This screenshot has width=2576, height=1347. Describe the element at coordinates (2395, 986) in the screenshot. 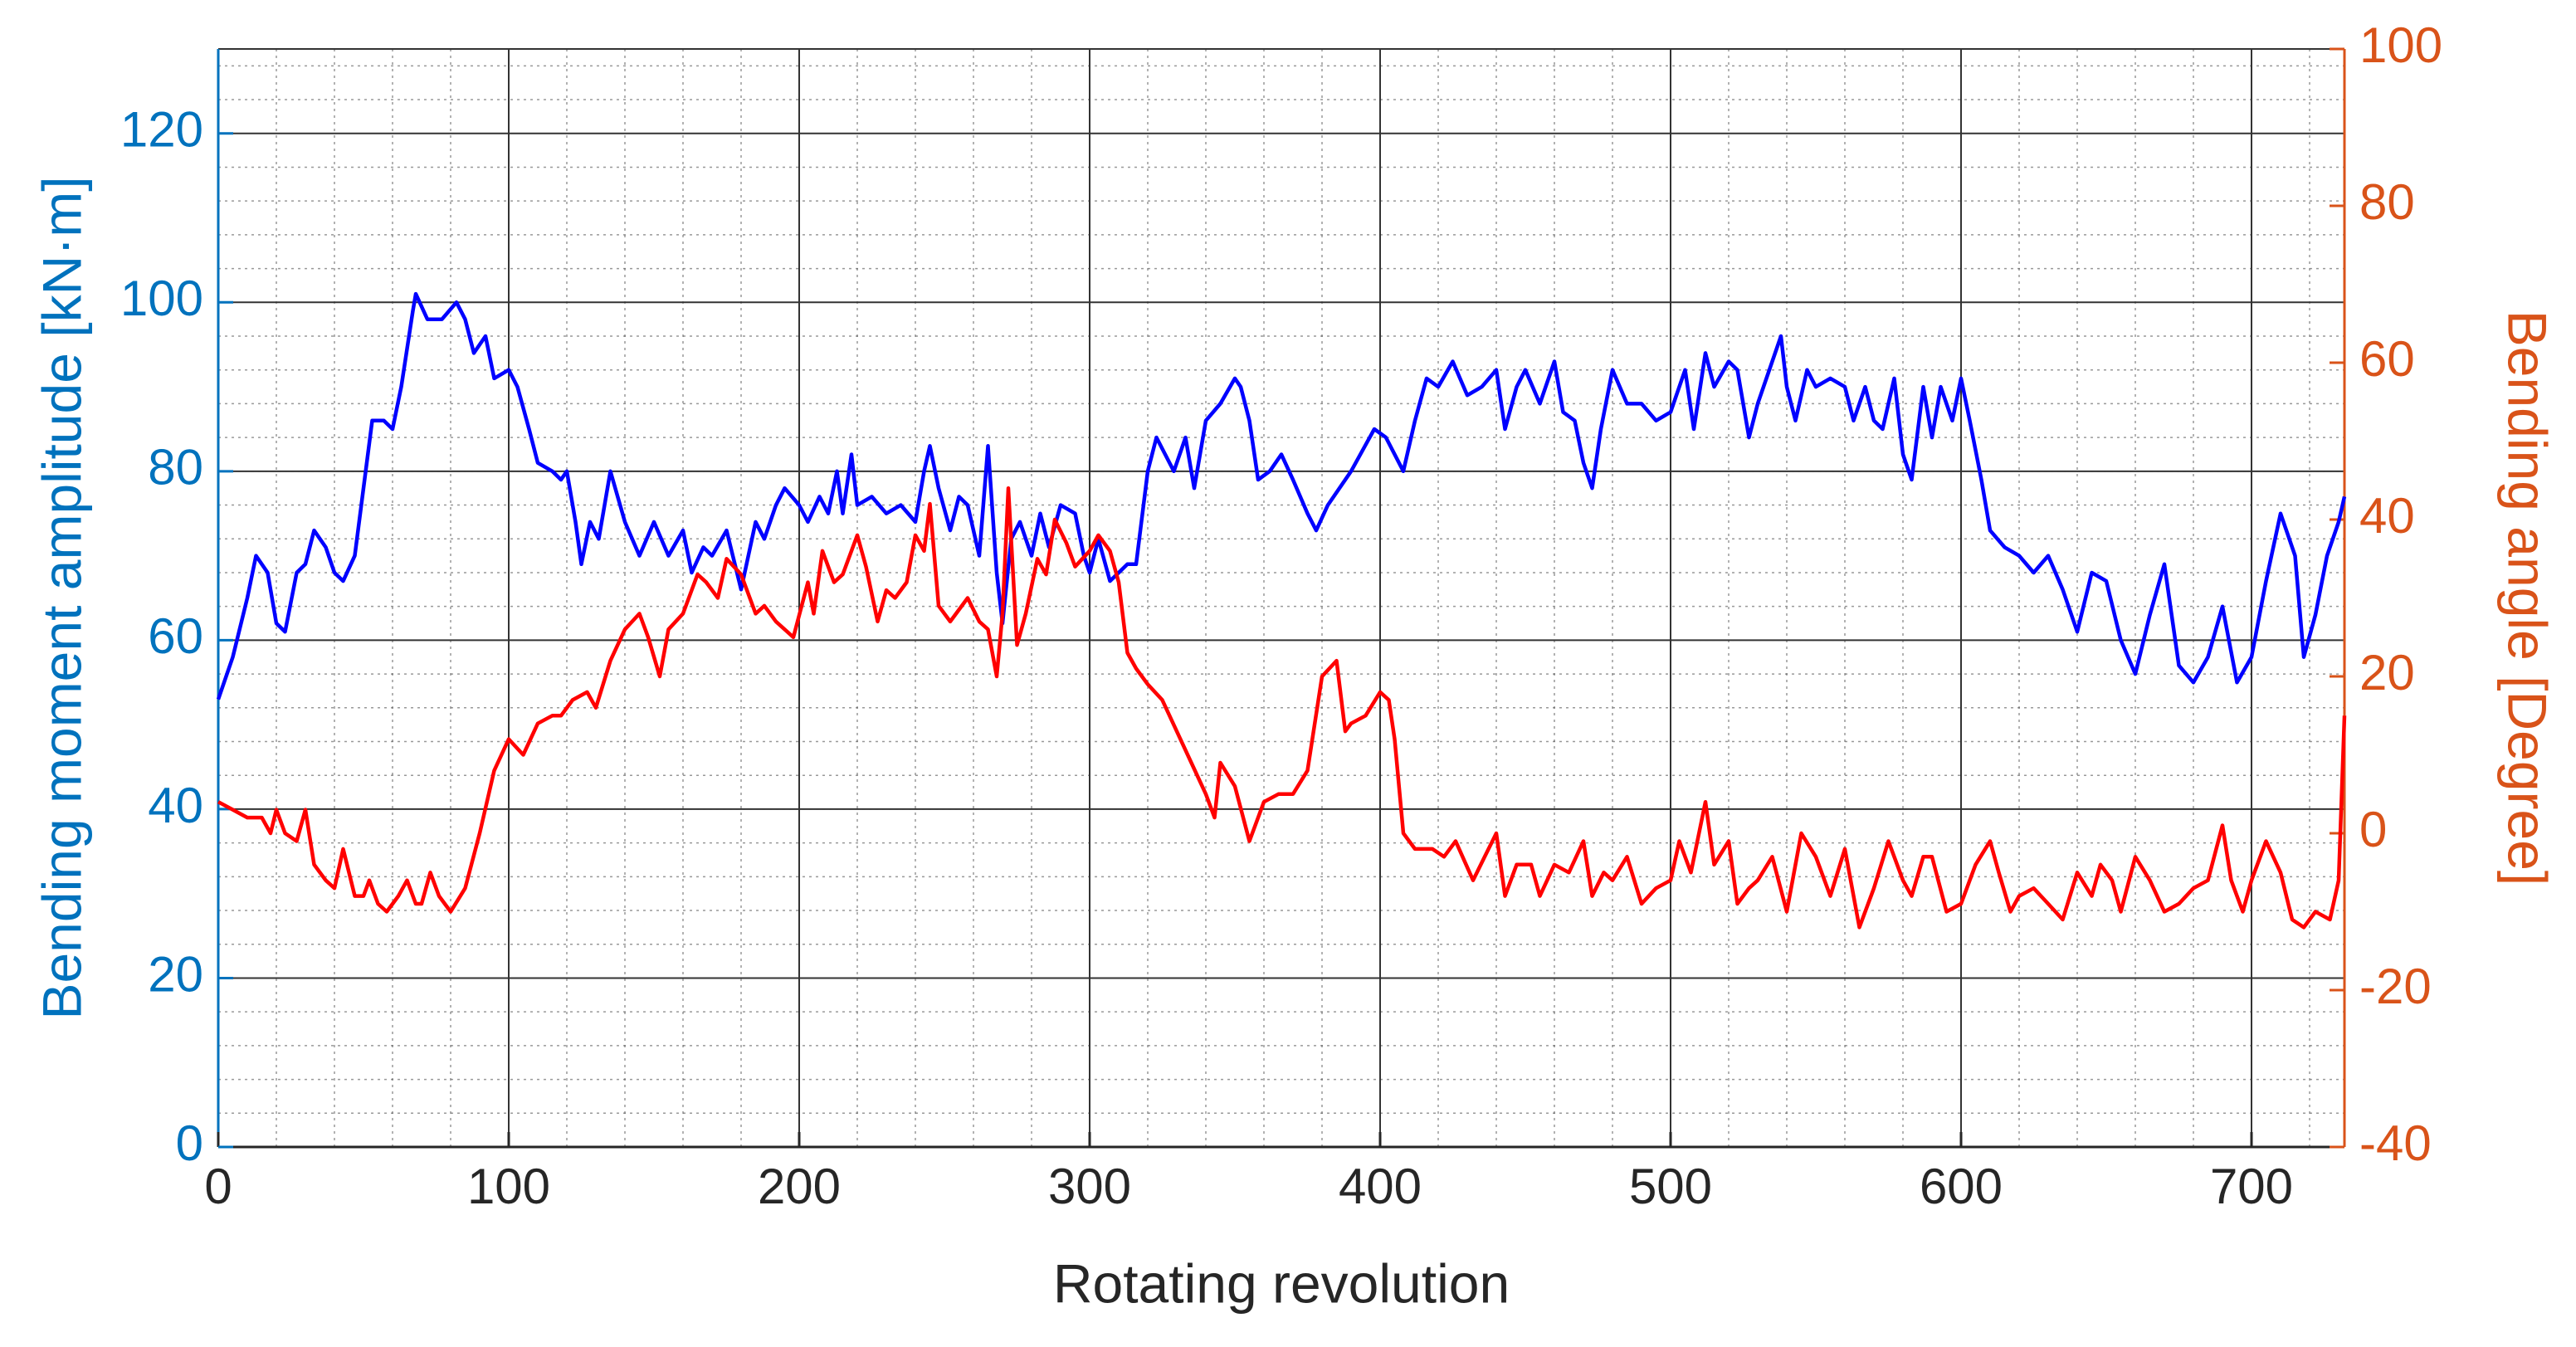

I see `y2-tick-label: -20` at that location.